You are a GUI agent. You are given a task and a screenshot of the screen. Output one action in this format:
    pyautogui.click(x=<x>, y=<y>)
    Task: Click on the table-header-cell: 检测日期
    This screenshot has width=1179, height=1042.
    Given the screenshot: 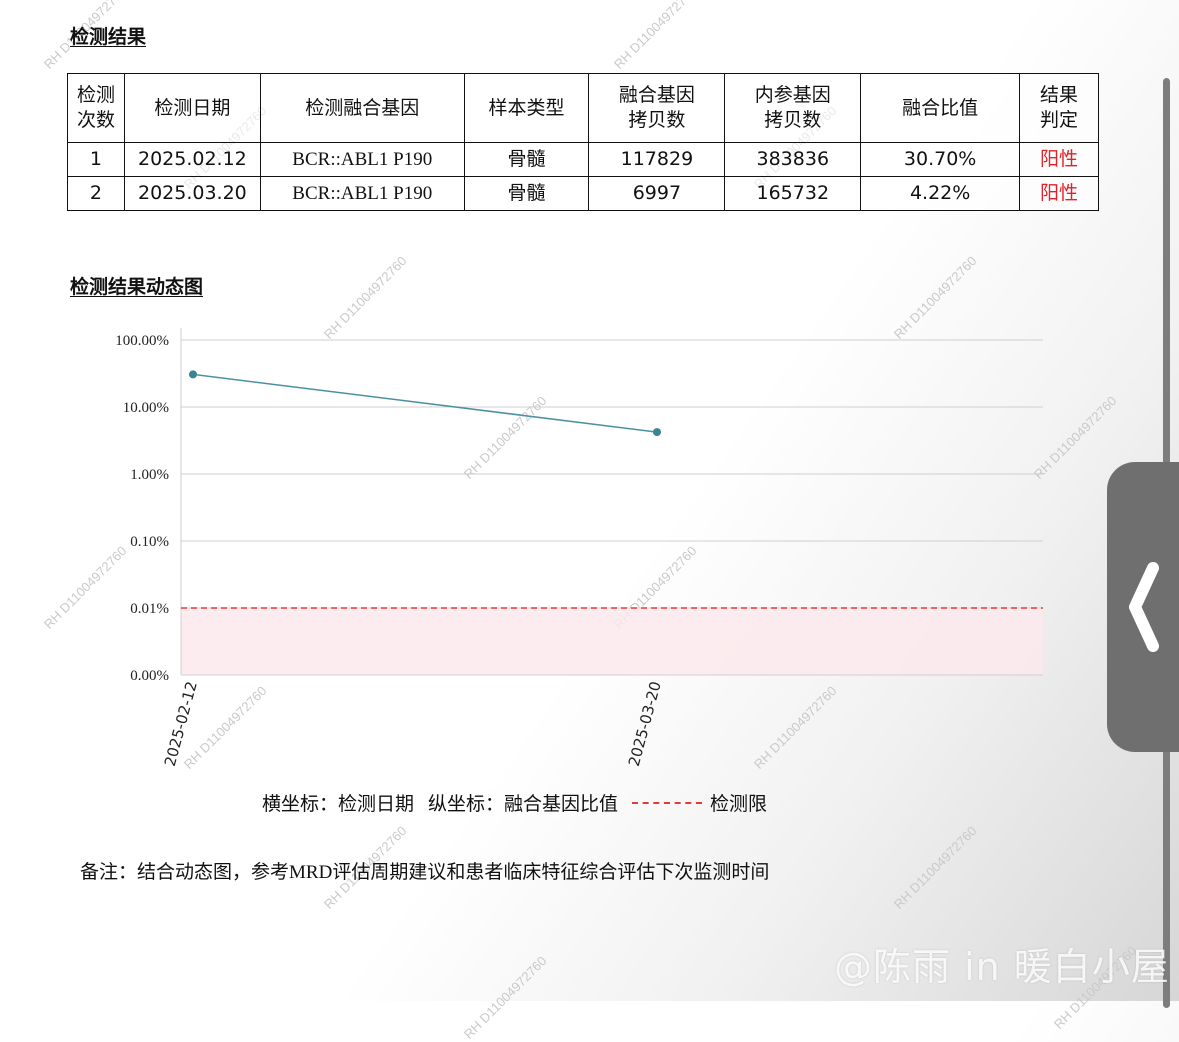 What is the action you would take?
    pyautogui.click(x=192, y=108)
    